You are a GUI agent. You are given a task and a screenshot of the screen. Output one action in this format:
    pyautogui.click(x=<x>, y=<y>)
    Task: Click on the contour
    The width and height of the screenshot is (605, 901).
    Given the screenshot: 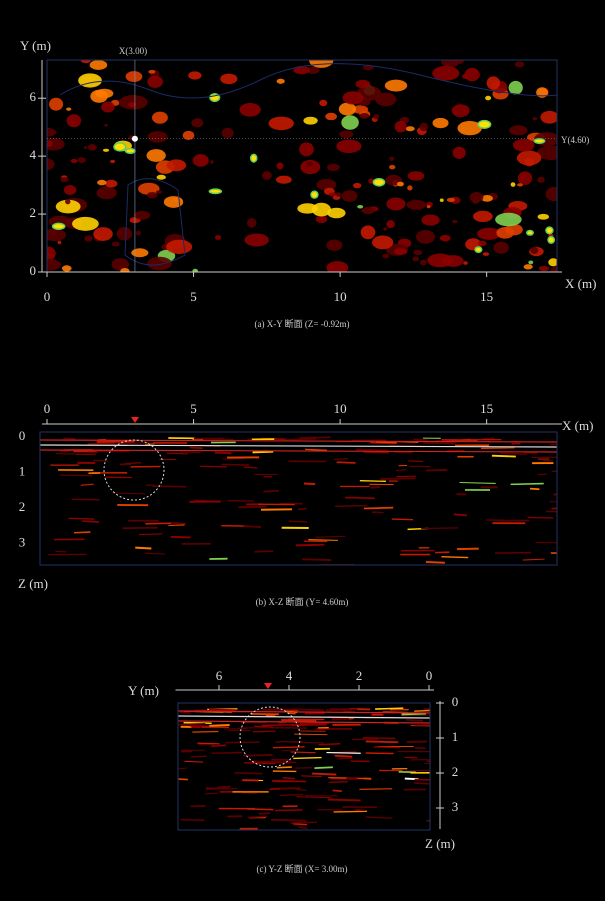 What is the action you would take?
    pyautogui.click(x=308, y=81)
    